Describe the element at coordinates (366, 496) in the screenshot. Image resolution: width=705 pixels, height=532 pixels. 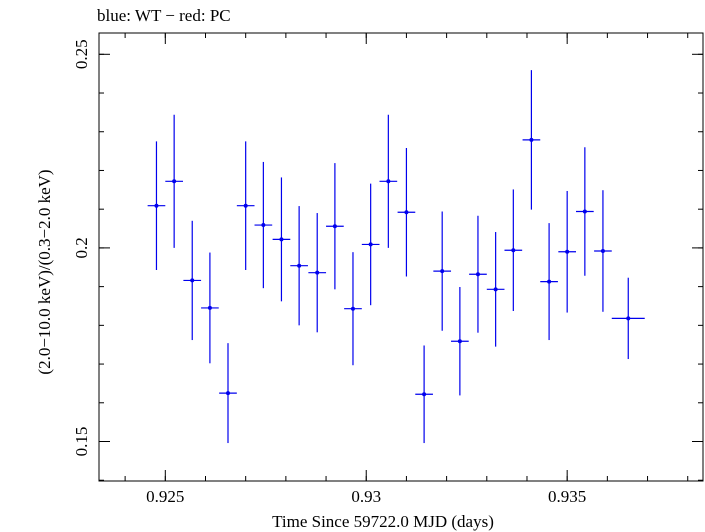
I see `x-tick-label: 0.93` at that location.